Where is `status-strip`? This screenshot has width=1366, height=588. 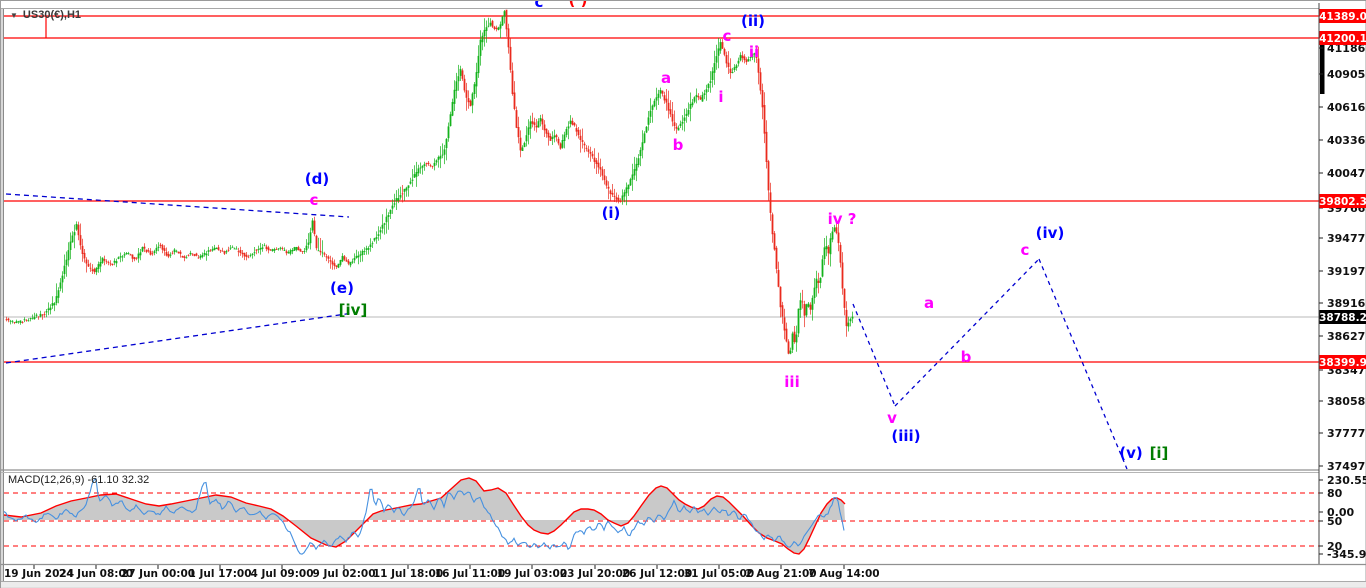 status-strip is located at coordinates (683, 585).